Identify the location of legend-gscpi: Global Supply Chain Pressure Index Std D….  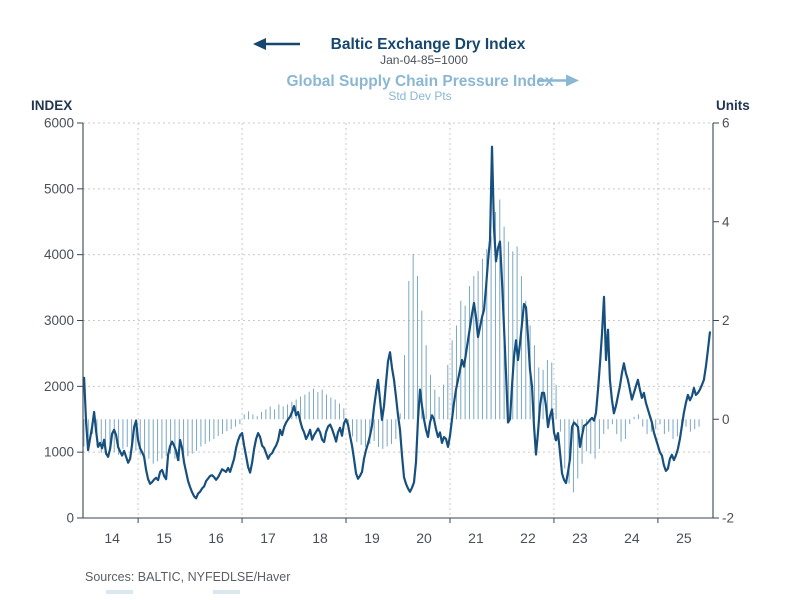
(432, 88).